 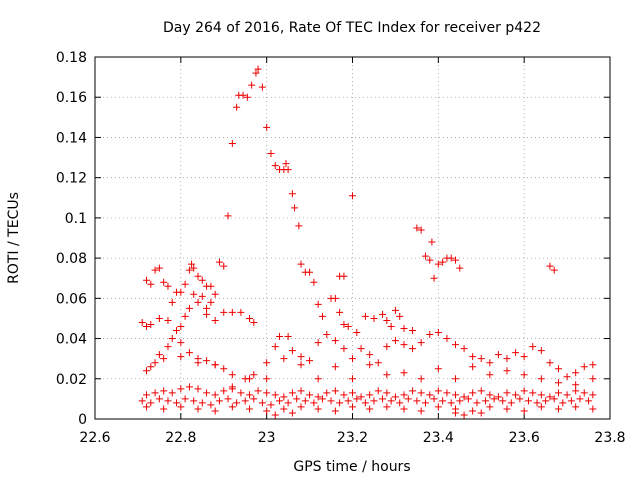 What do you see at coordinates (71, 299) in the screenshot?
I see `y-tick-label: 0.06` at bounding box center [71, 299].